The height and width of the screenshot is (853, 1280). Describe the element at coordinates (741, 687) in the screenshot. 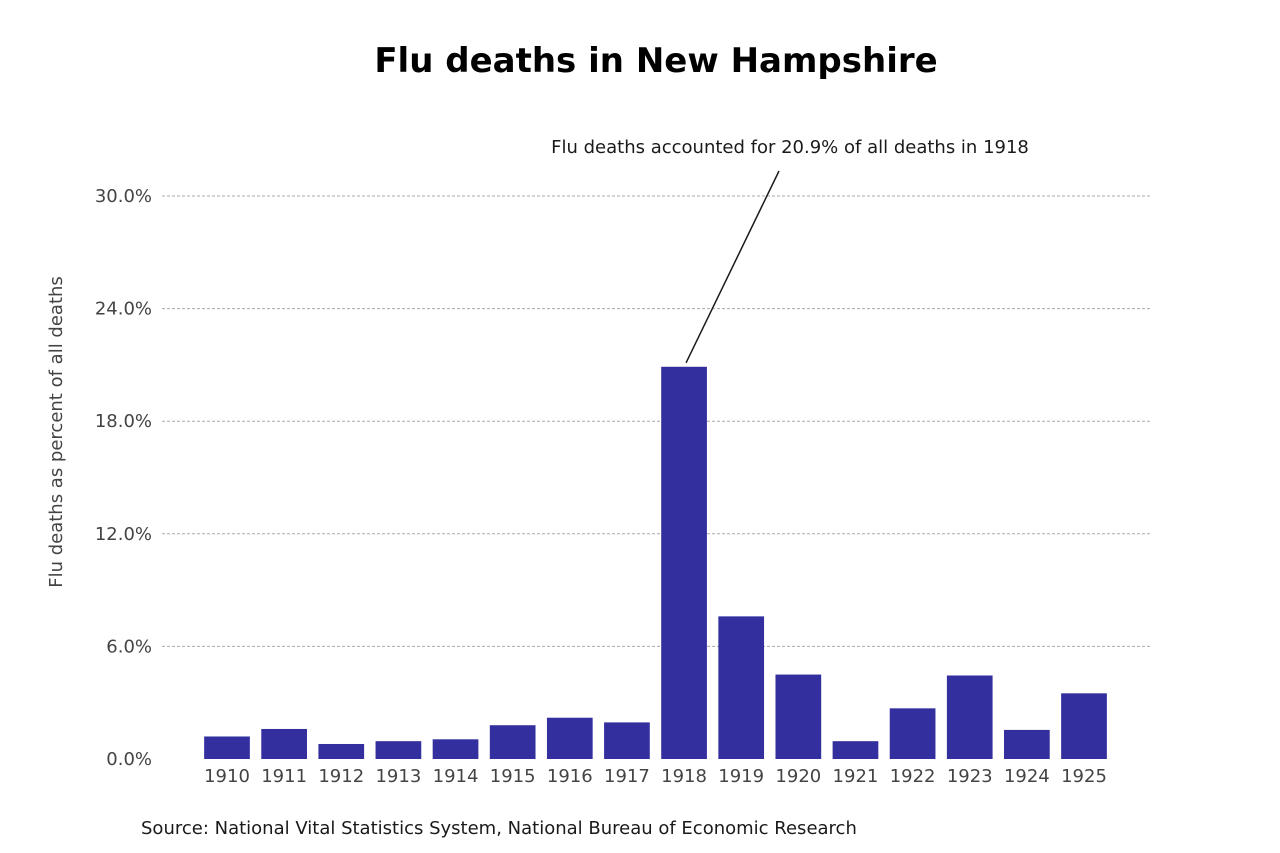

I see `bar-1919` at that location.